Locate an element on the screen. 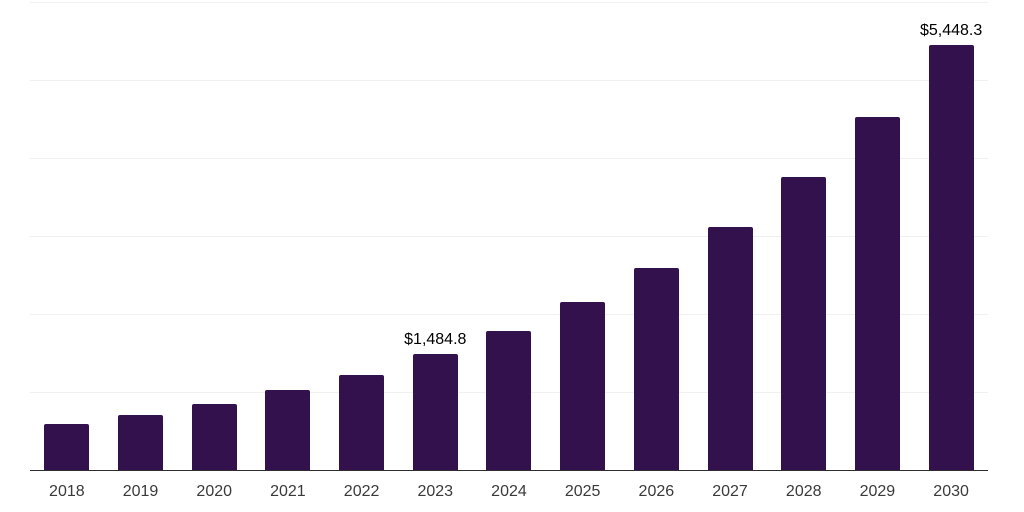 This screenshot has width=1024, height=512. bar-slot-2021 is located at coordinates (288, 236).